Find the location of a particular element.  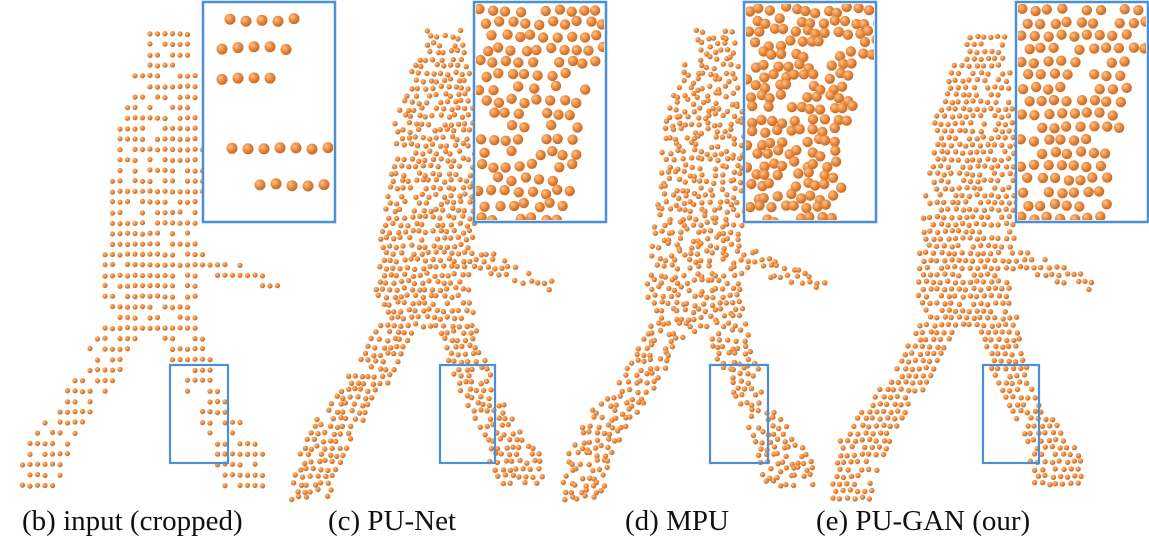

crop-region-box is located at coordinates (739, 414).